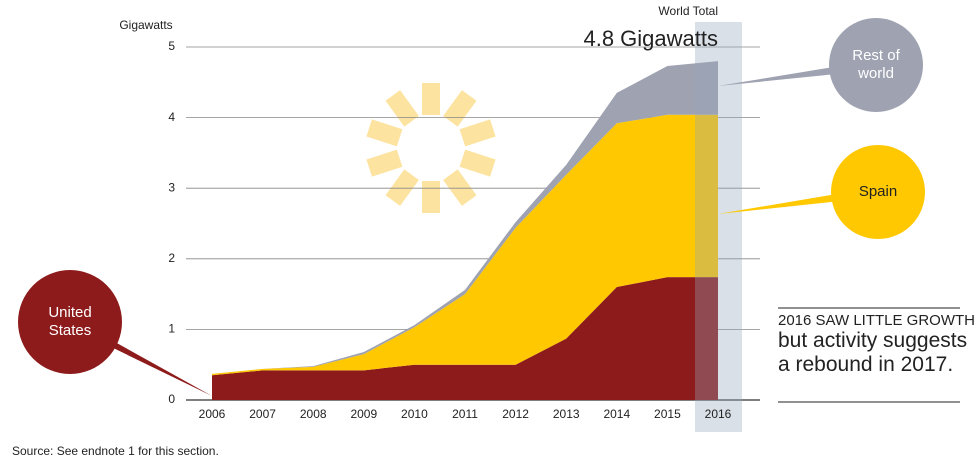 This screenshot has width=975, height=464. What do you see at coordinates (115, 451) in the screenshot?
I see `source: Source: See endnote 1 for this section.` at bounding box center [115, 451].